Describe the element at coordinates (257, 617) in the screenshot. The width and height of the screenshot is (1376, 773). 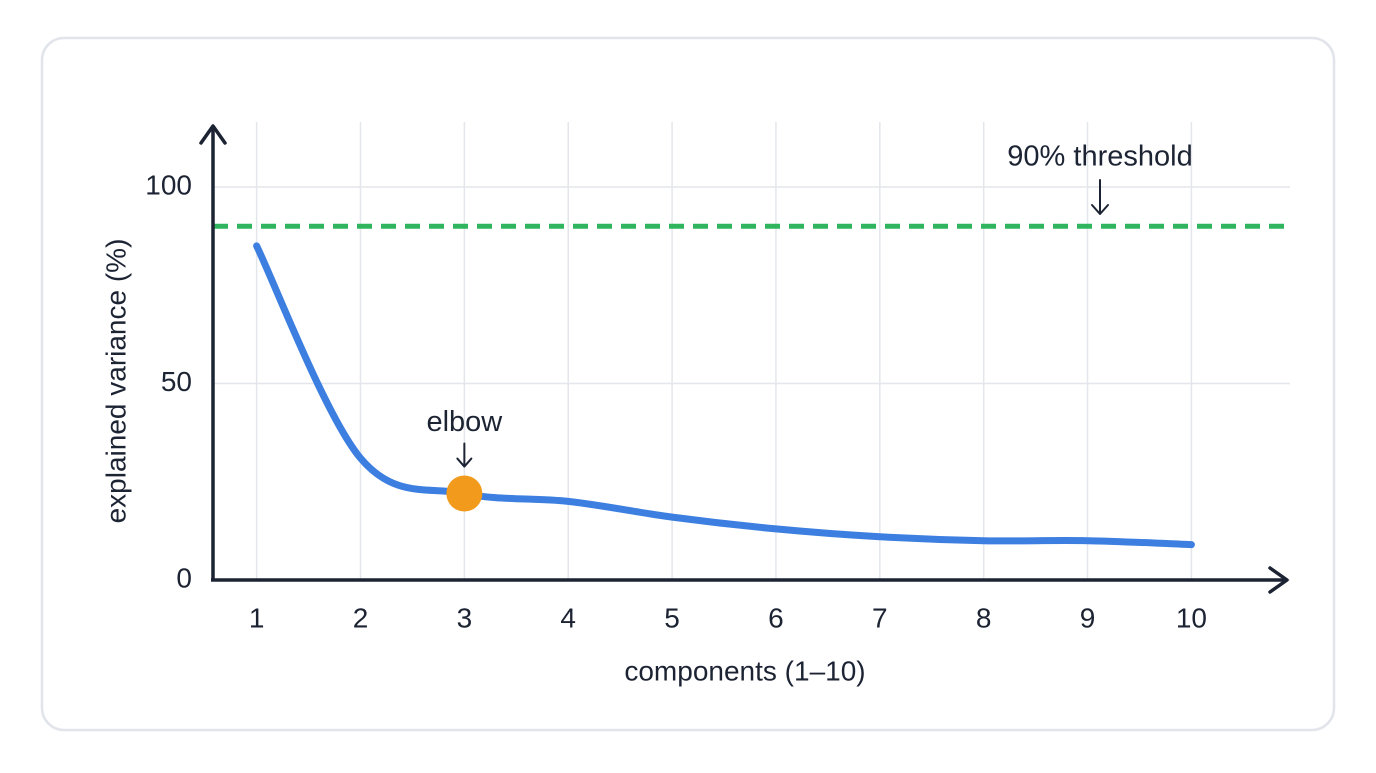
I see `x-tick-label: 1` at that location.